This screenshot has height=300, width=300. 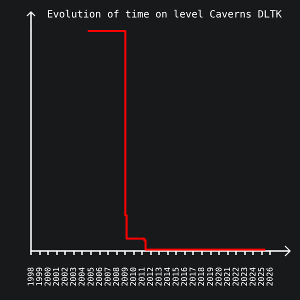 What do you see at coordinates (91, 276) in the screenshot?
I see `x-tick-label: 2005` at bounding box center [91, 276].